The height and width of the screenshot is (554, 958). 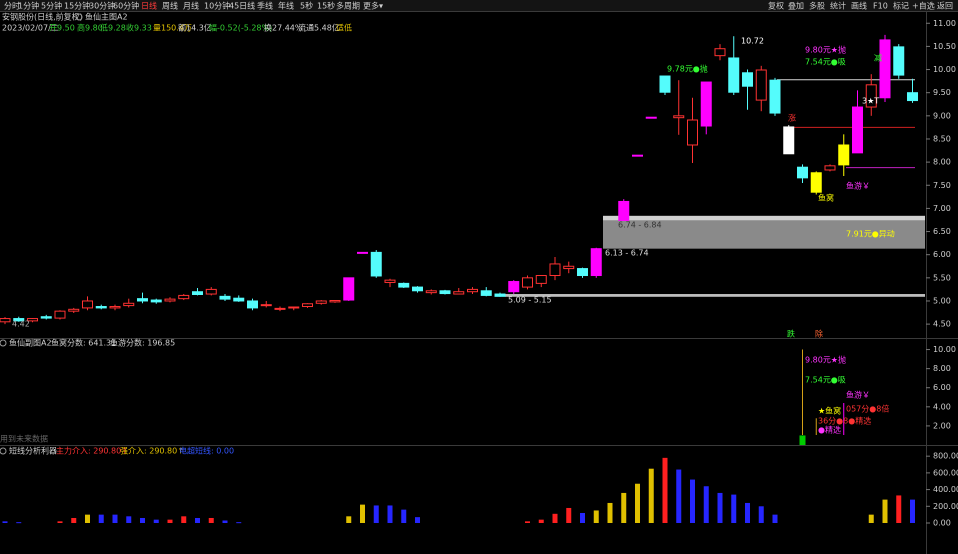 What do you see at coordinates (51, 6) in the screenshot?
I see `toolbar-item: 5分钟` at bounding box center [51, 6].